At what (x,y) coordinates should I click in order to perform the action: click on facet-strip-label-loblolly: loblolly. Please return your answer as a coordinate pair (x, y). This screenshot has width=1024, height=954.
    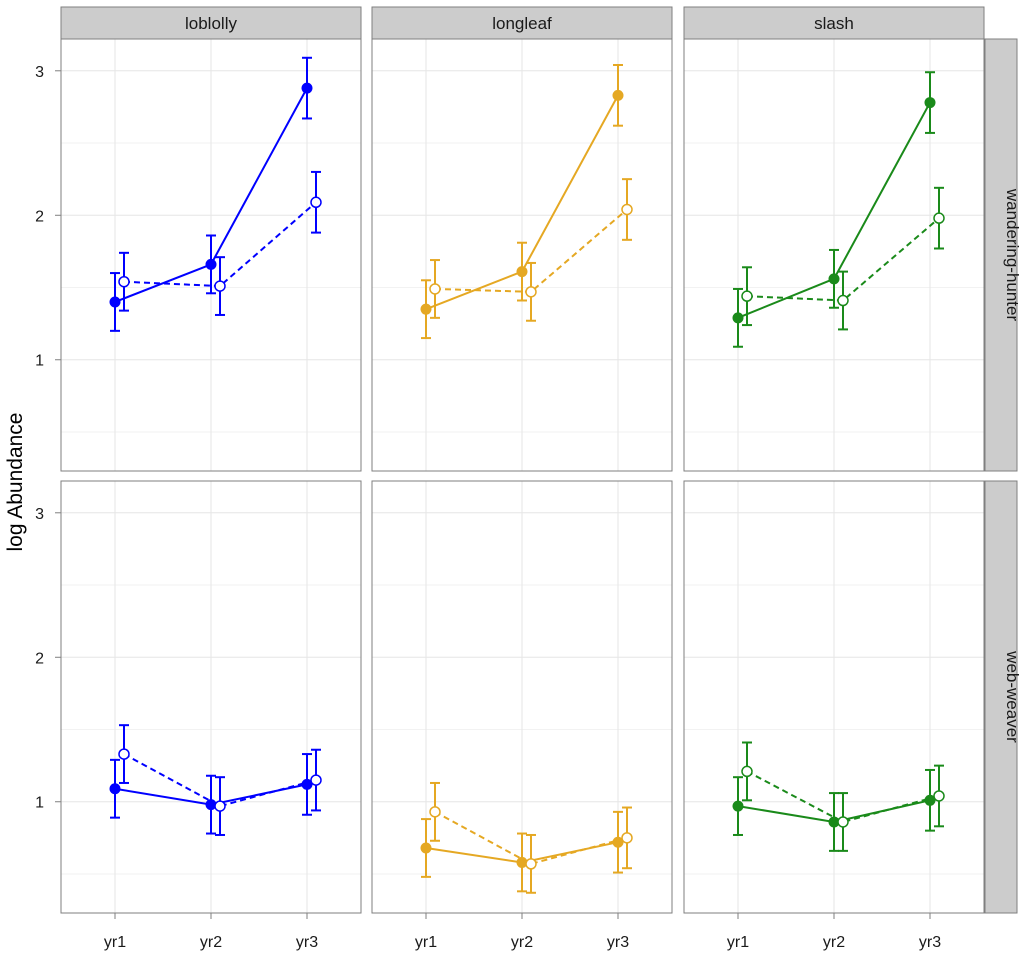
    Looking at the image, I should click on (211, 23).